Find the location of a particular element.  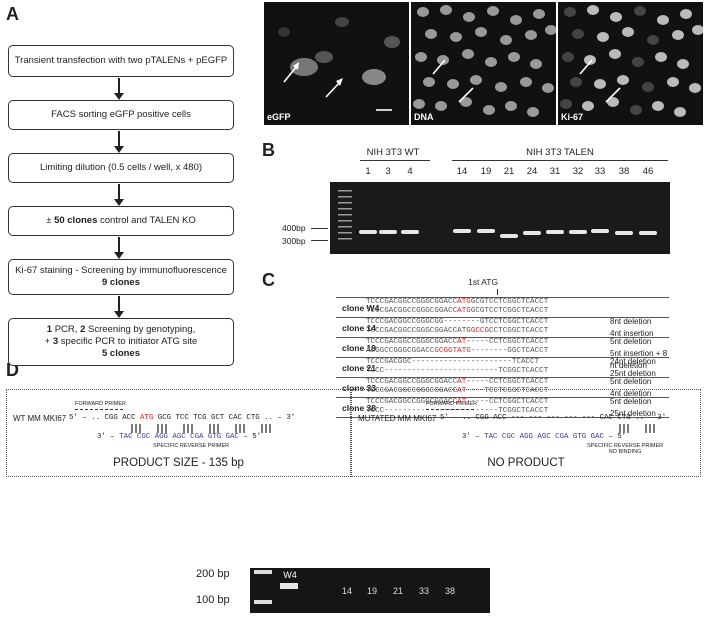

micrograph-ki67: Ki-67 is located at coordinates (630, 63).